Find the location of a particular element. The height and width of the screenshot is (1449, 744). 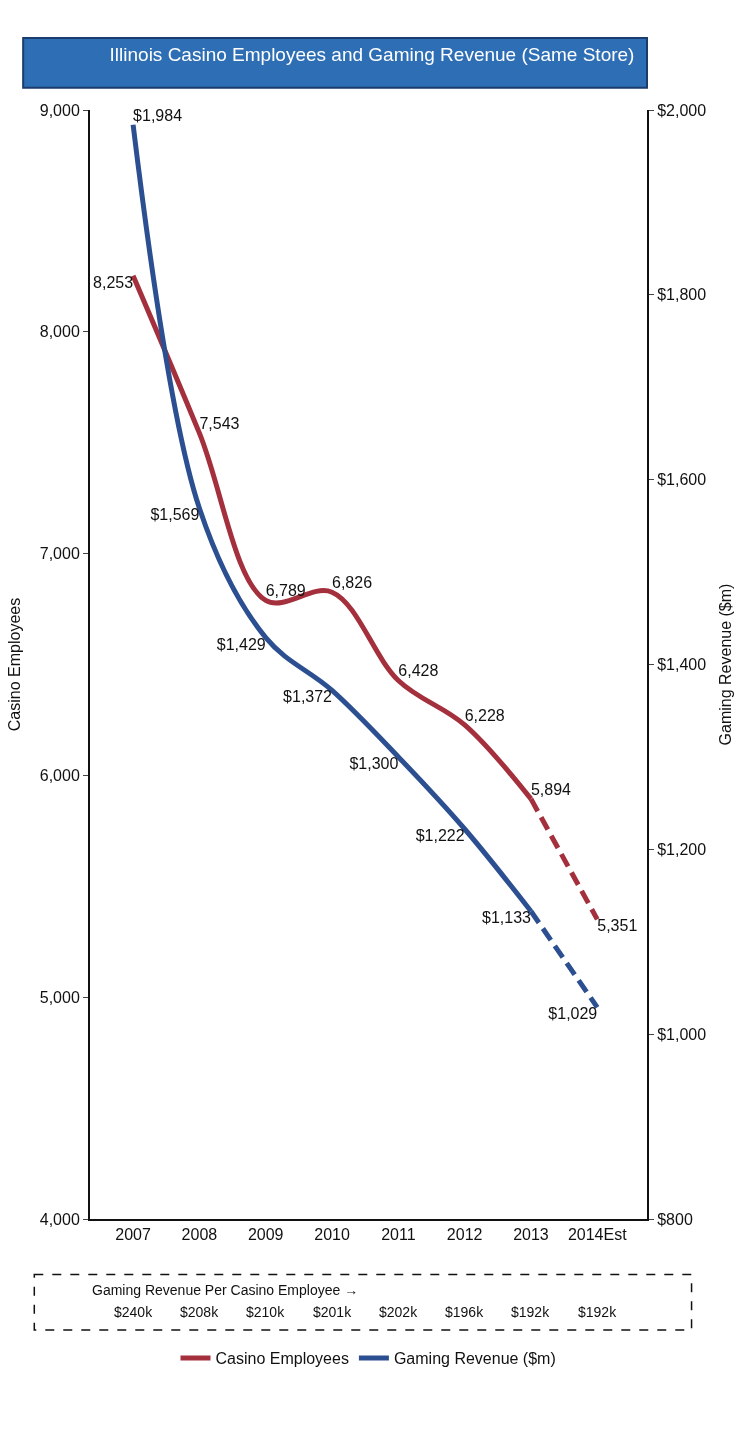

chart-title: Illinois Casino Employees and Gaming Revenue (Same Store) is located at coordinates (372, 55).